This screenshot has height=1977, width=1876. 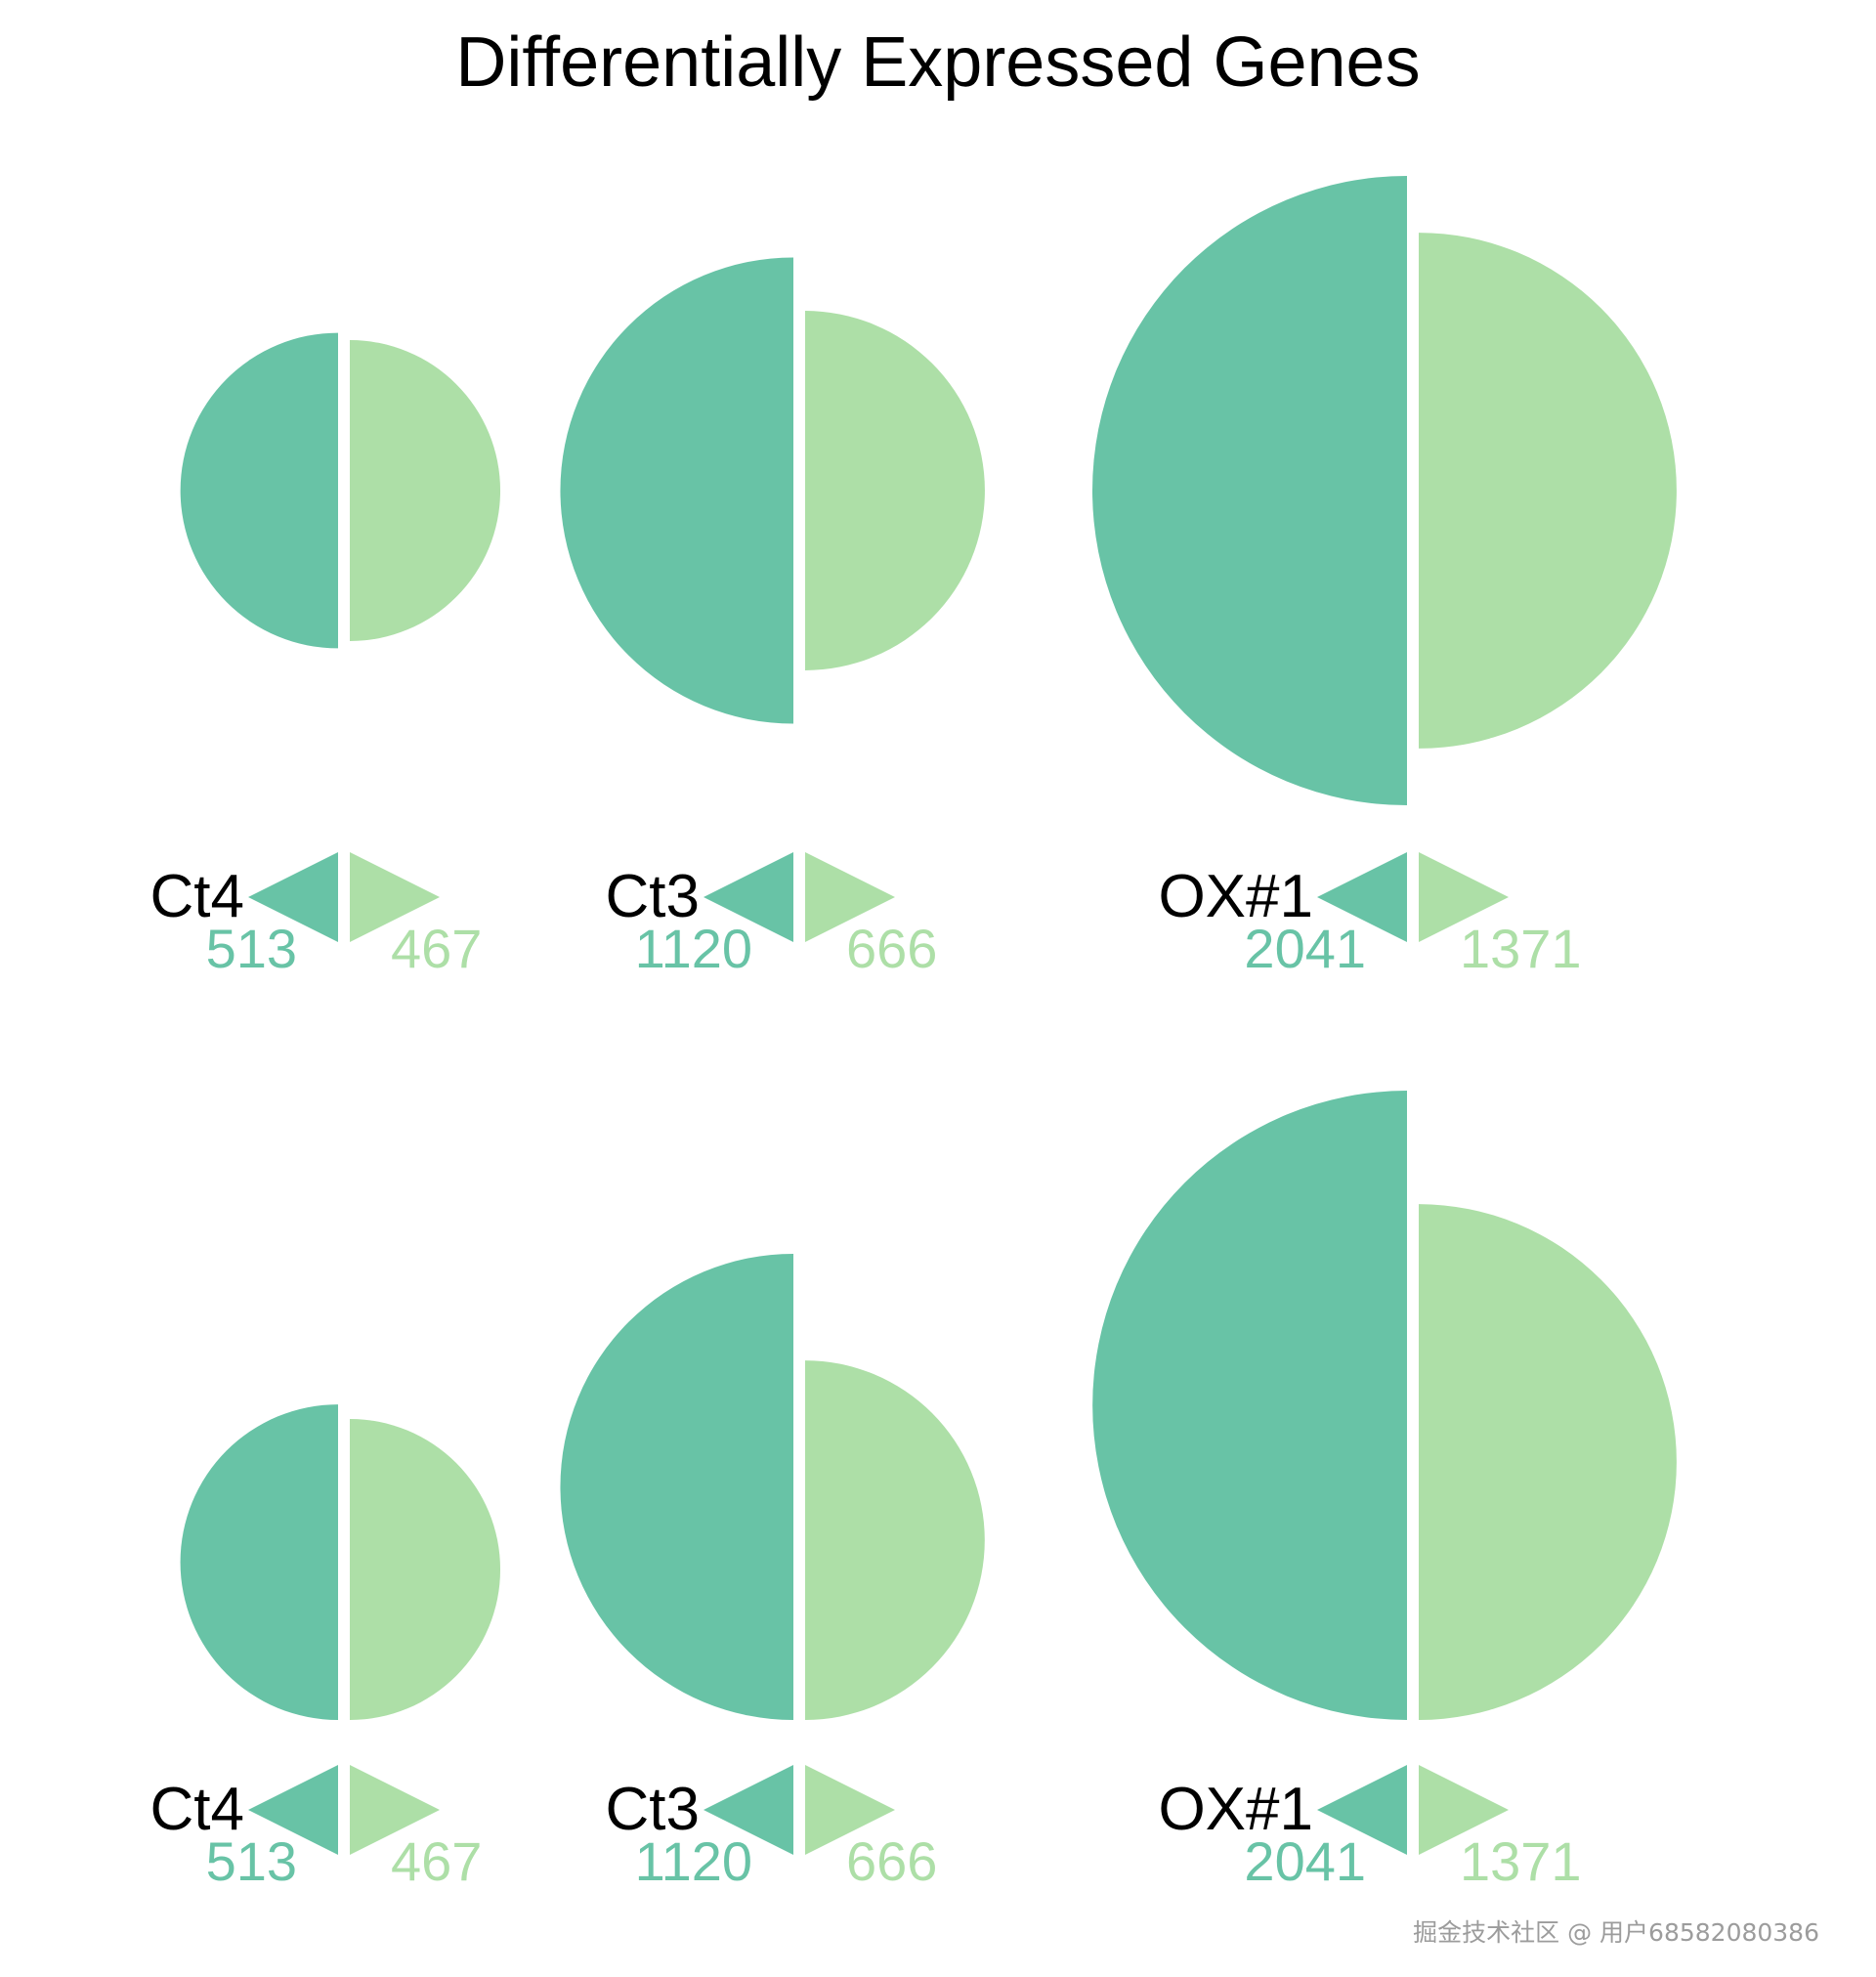 I want to click on watermark: 掘金技术社区 @ 用户68582080386, so click(x=1616, y=1932).